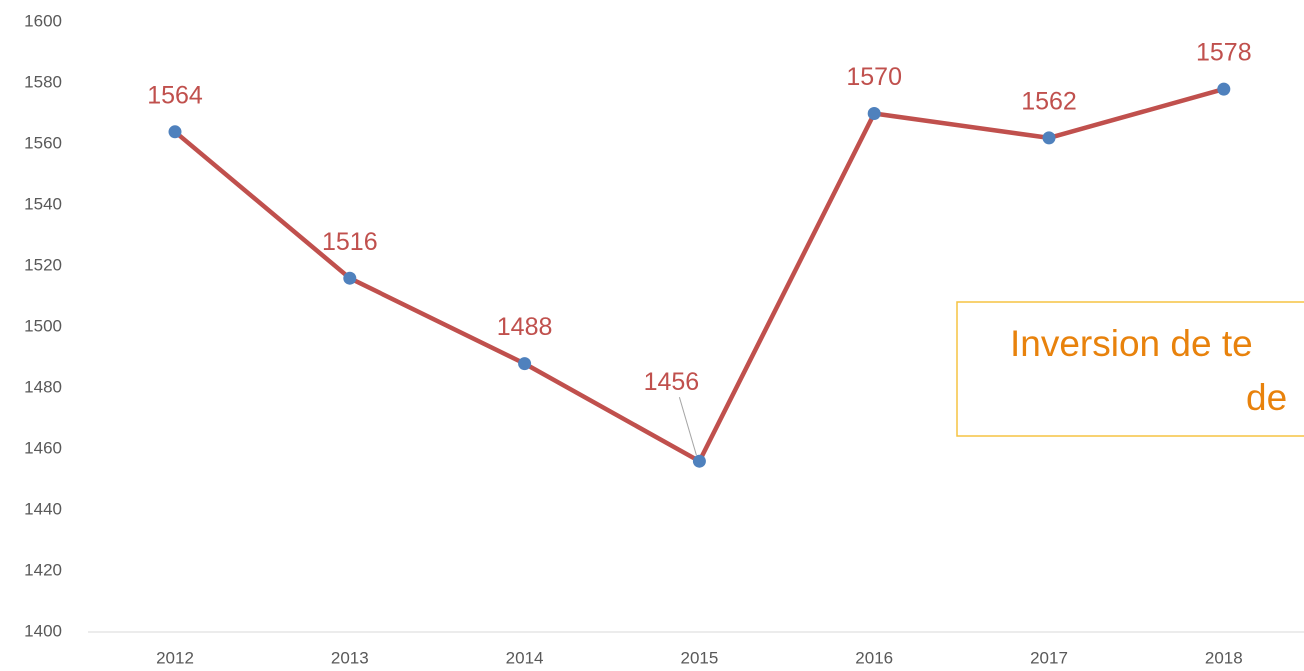 This screenshot has height=671, width=1304. What do you see at coordinates (350, 242) in the screenshot?
I see `data-label: 1516` at bounding box center [350, 242].